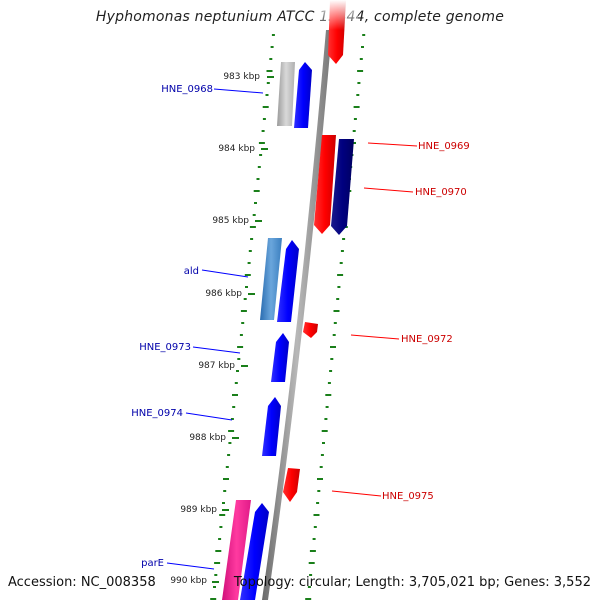 This screenshot has width=600, height=600. What do you see at coordinates (230, 221) in the screenshot?
I see `scale-label-985: 985 kbp` at bounding box center [230, 221].